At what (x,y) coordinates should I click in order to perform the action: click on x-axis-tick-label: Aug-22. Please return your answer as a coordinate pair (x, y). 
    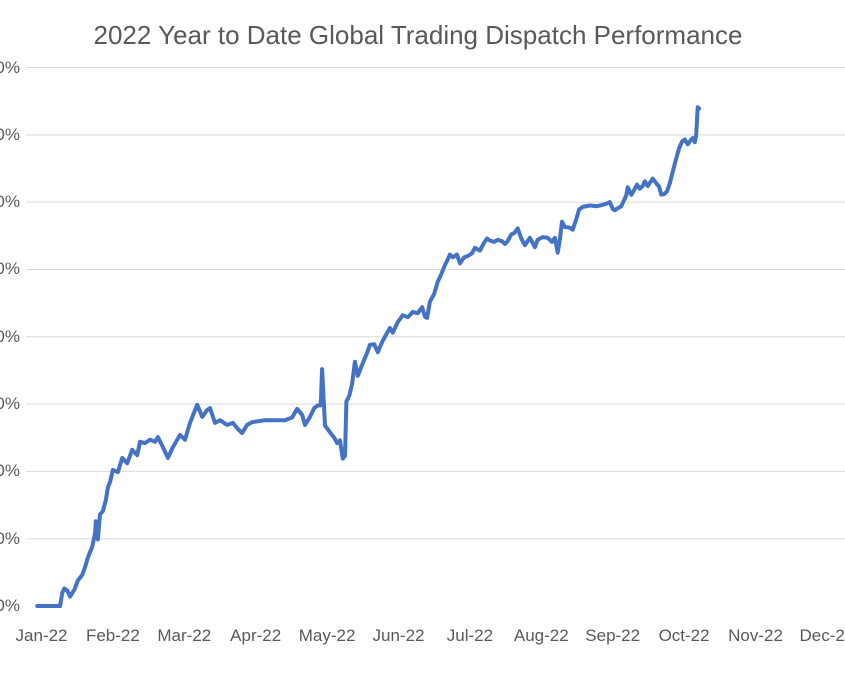
    Looking at the image, I should click on (541, 635).